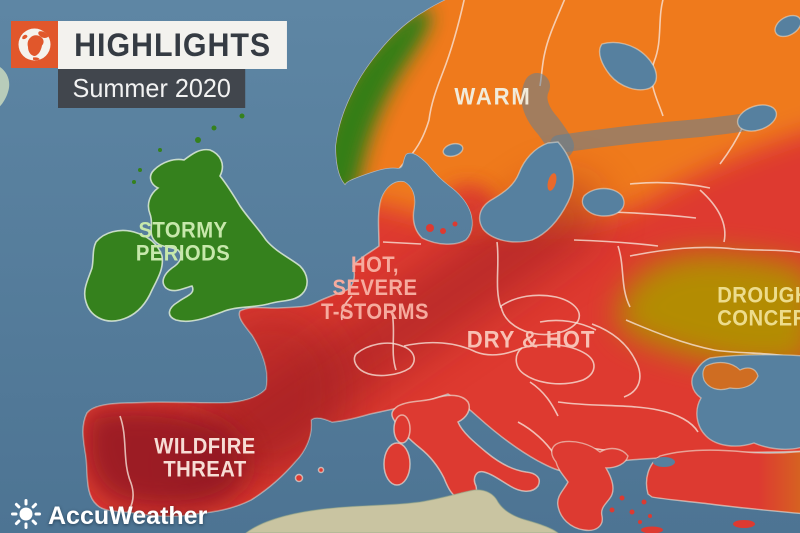  Describe the element at coordinates (442, 227) in the screenshot. I see `danish-islands` at that location.